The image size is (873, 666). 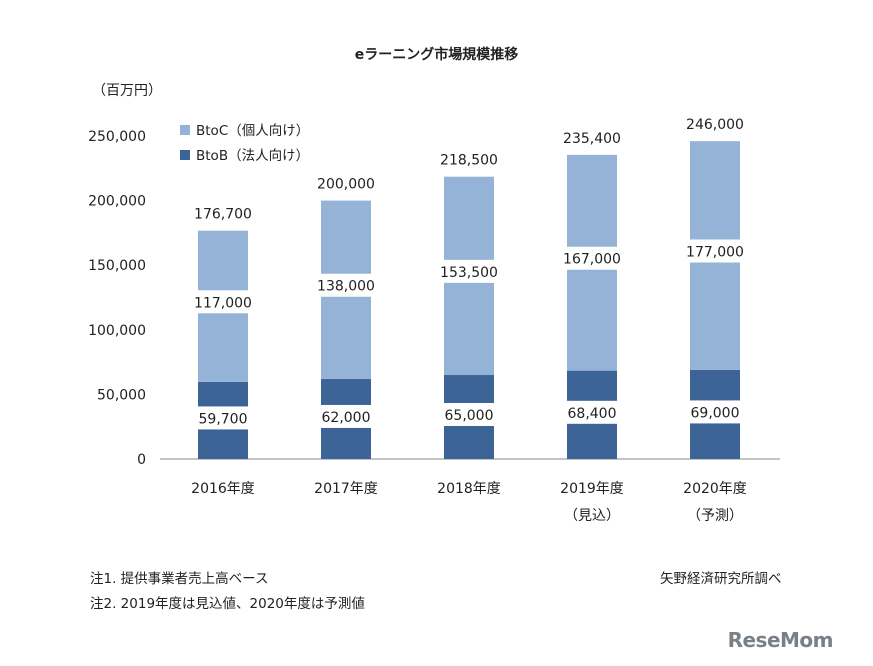 What do you see at coordinates (252, 131) in the screenshot?
I see `legend-label-btoc: BtoC（個人向け）` at bounding box center [252, 131].